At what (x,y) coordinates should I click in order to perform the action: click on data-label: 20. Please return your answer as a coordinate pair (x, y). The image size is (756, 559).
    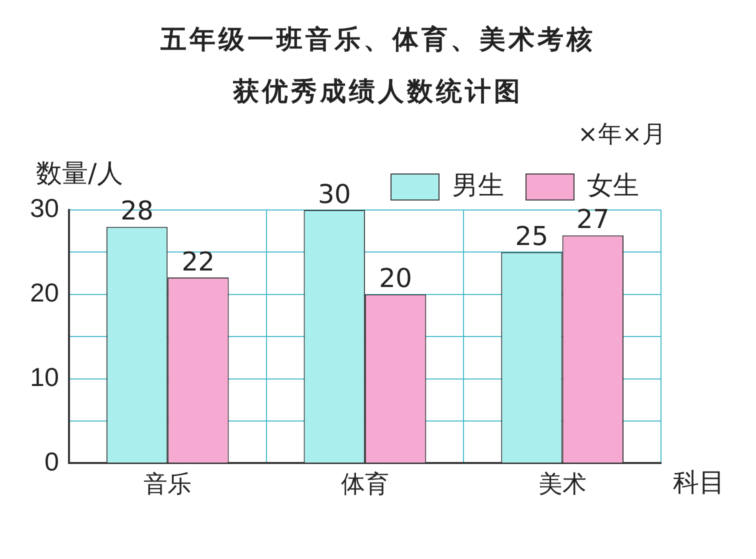
    Looking at the image, I should click on (395, 279).